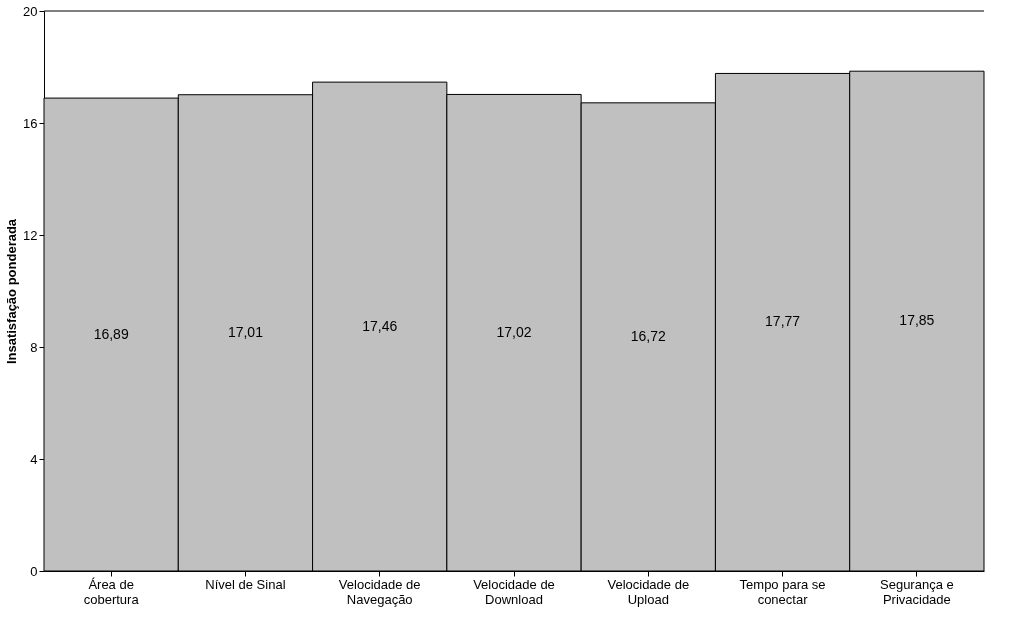  What do you see at coordinates (111, 333) in the screenshot?
I see `data-label: 16,89` at bounding box center [111, 333].